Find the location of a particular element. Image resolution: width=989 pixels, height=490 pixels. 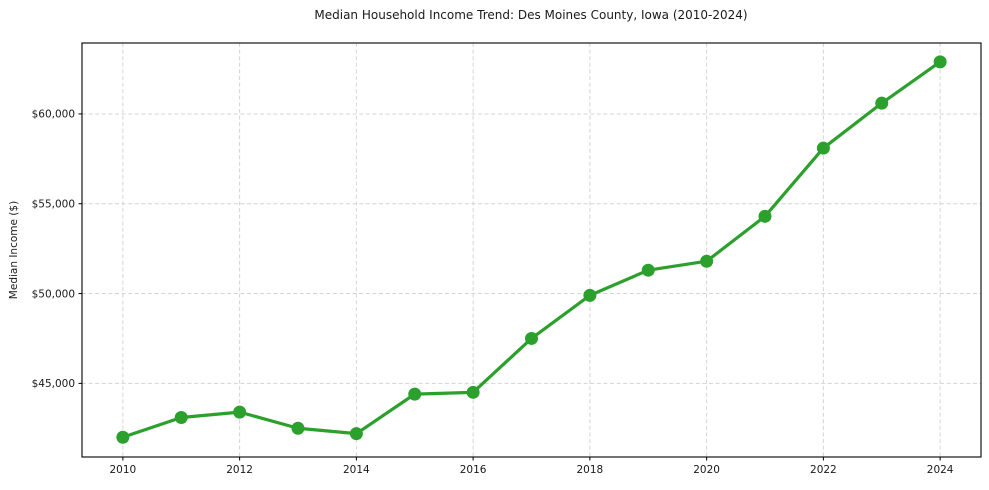

data-point-2019 is located at coordinates (648, 270).